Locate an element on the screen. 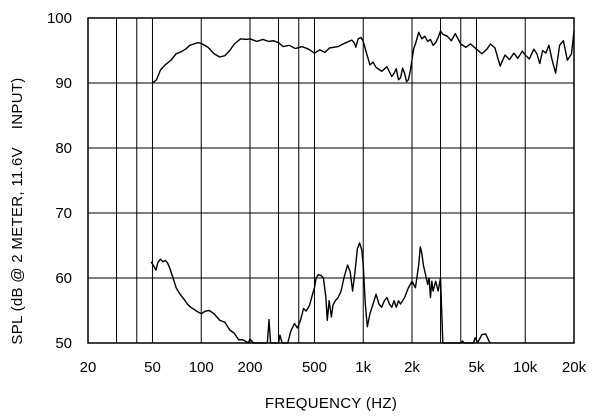  y-tick-label: 100 is located at coordinates (59, 18).